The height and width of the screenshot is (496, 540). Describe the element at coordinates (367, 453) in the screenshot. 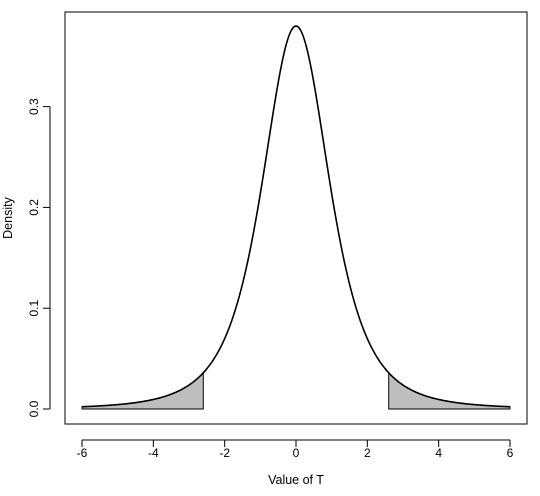

I see `x-tick-label: 2` at that location.